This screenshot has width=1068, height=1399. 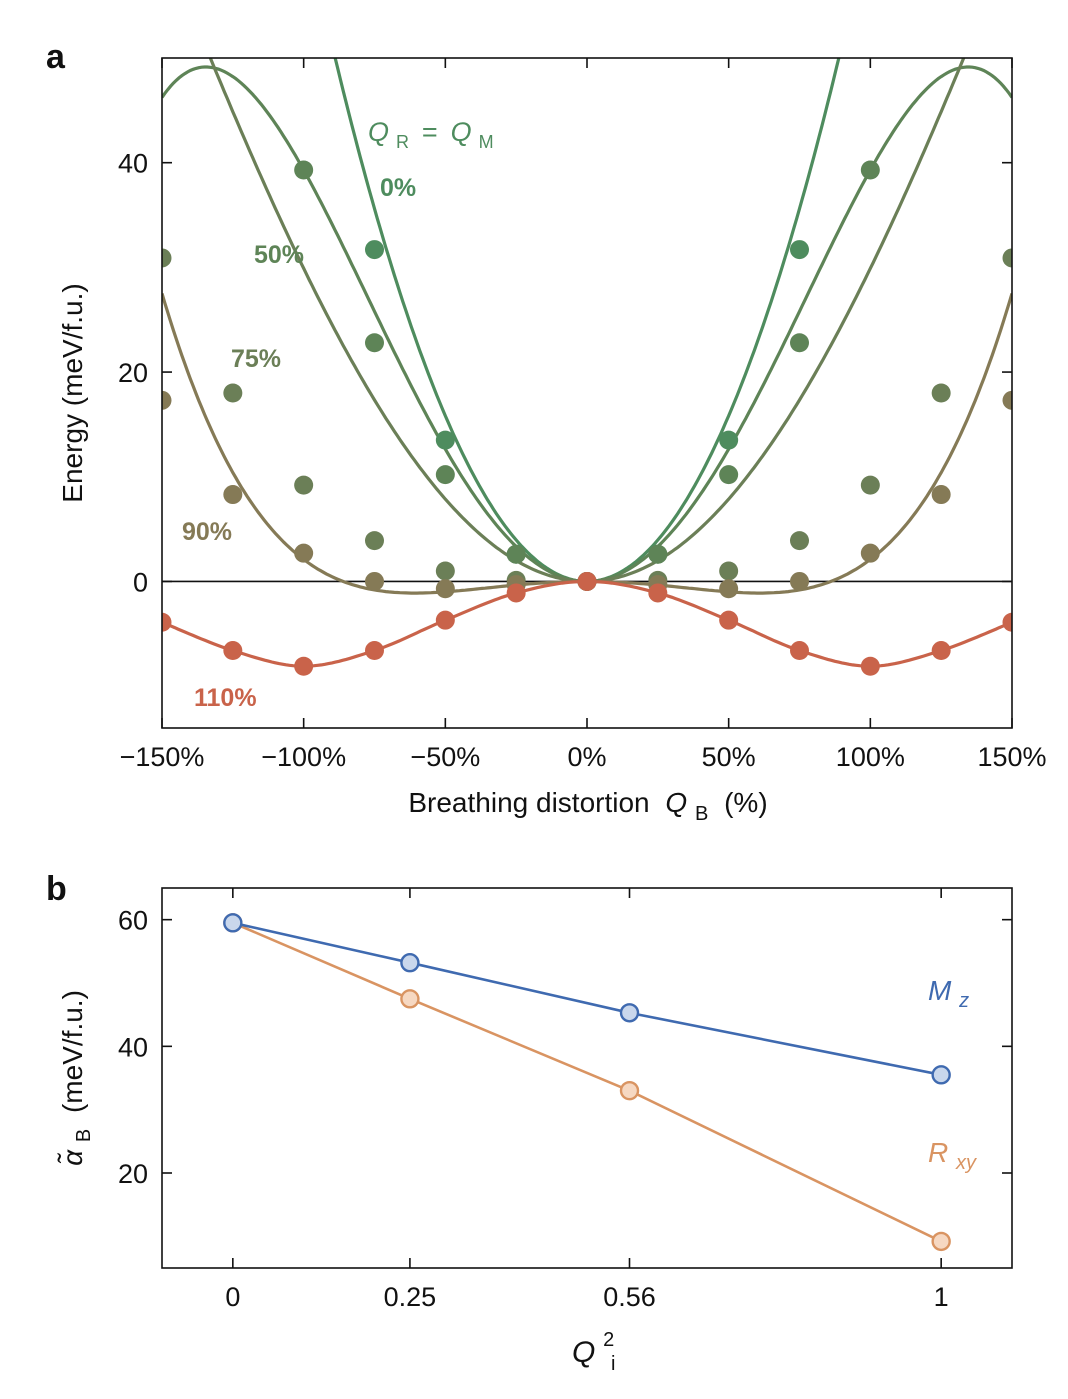 What do you see at coordinates (56, 57) in the screenshot?
I see `panel-a-label: a` at bounding box center [56, 57].